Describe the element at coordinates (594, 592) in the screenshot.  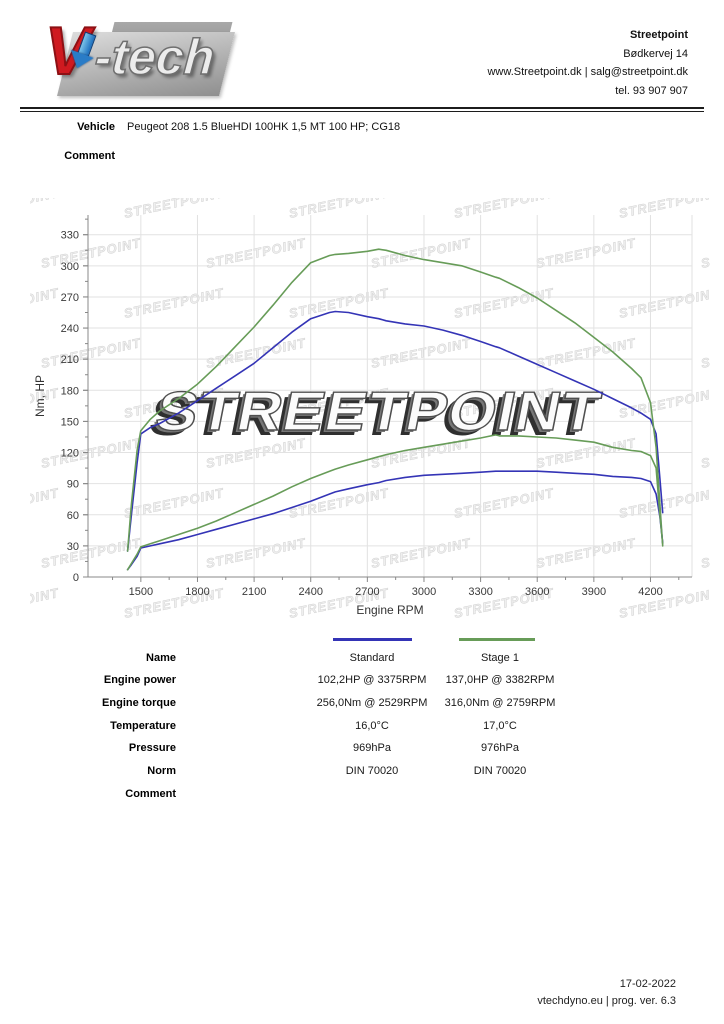
I see `svg-text: 3900` at that location.